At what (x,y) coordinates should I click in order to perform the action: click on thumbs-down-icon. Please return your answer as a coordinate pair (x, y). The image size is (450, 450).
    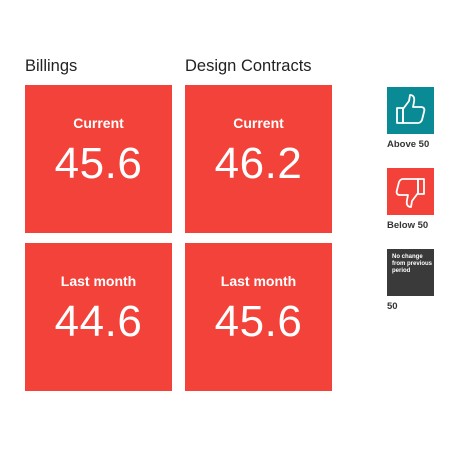
    Looking at the image, I should click on (410, 193).